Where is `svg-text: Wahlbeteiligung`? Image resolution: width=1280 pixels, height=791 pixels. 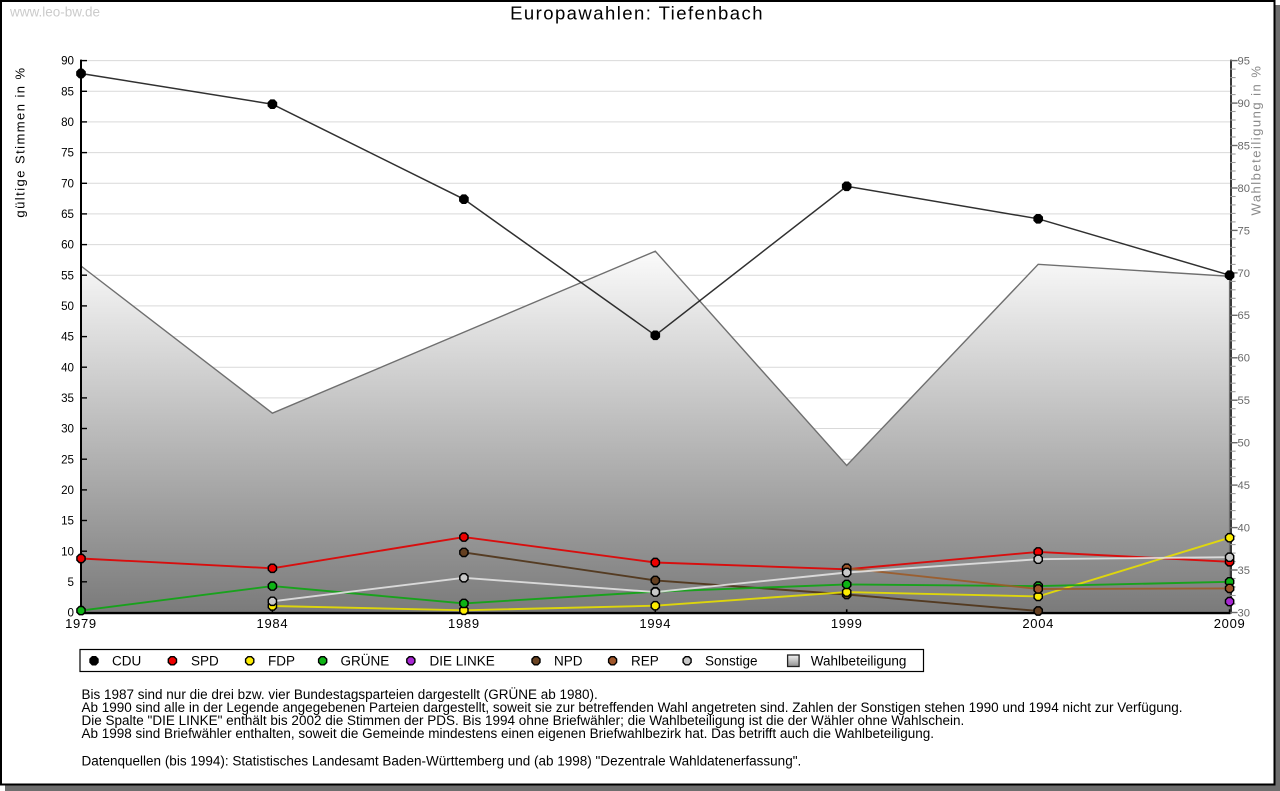
svg-text: Wahlbeteiligung is located at coordinates (859, 660).